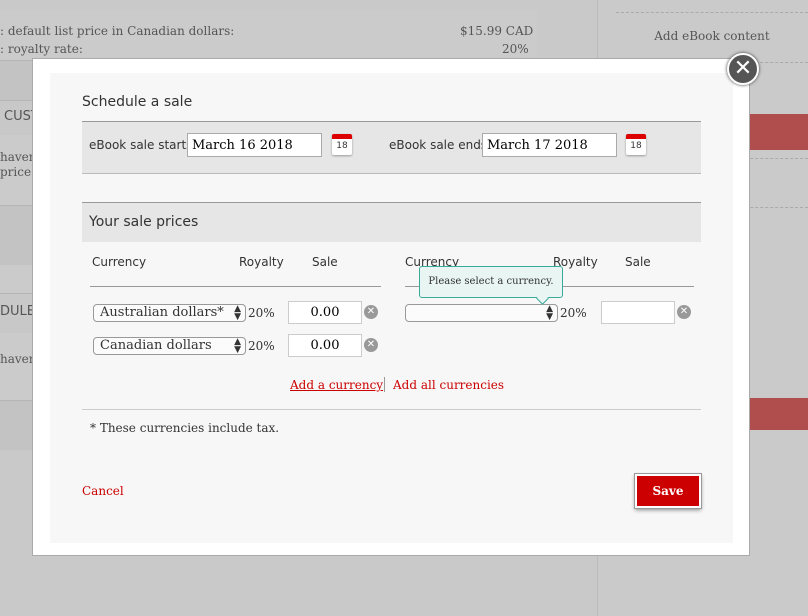 The height and width of the screenshot is (616, 808). Describe the element at coordinates (254, 145) in the screenshot. I see `start-date-input` at that location.